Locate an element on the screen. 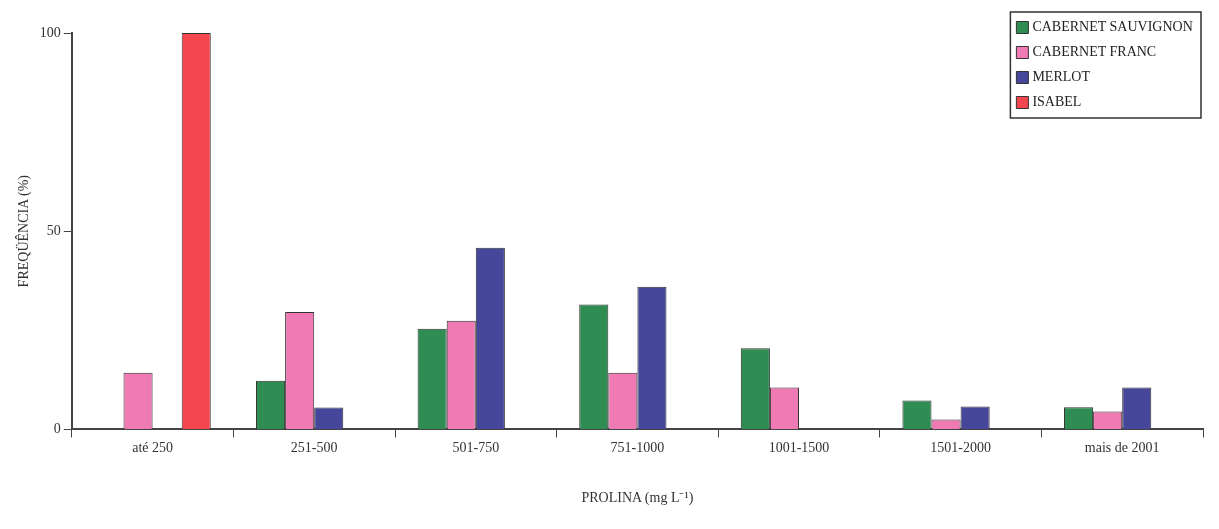 This screenshot has width=1219, height=529. y-tick-label: 0 is located at coordinates (57, 429).